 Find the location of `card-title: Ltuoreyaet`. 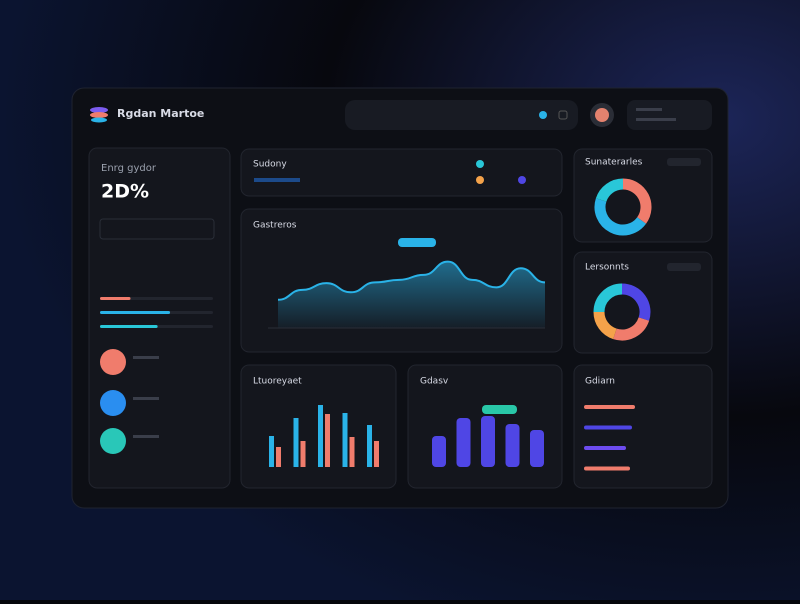

card-title: Ltuoreyaet is located at coordinates (277, 382).